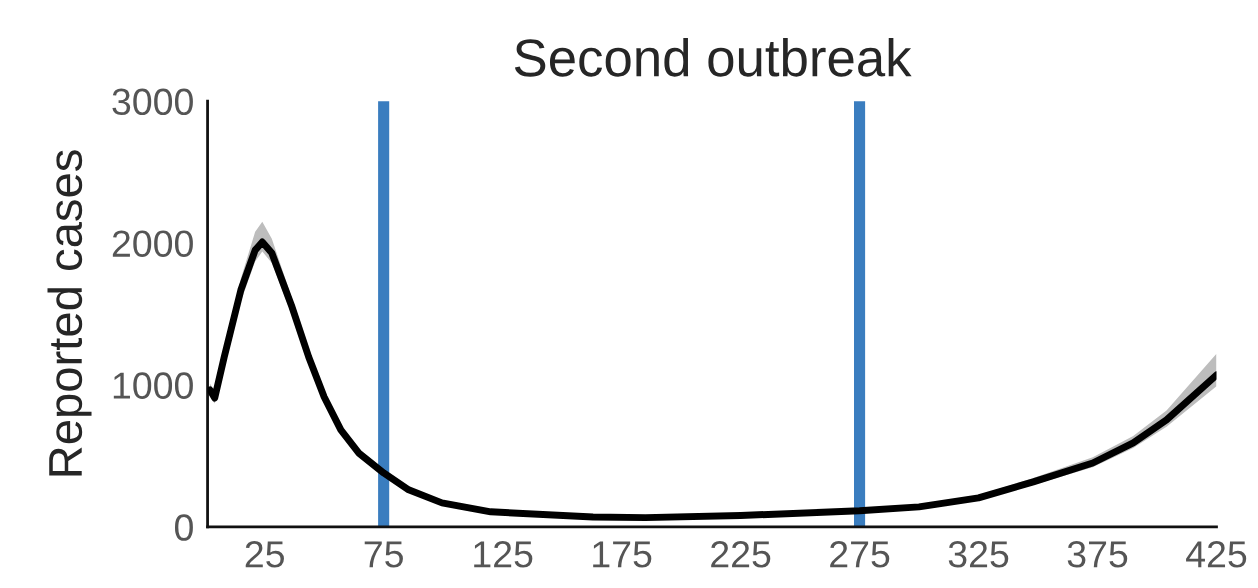 The image size is (1258, 588). Describe the element at coordinates (503, 554) in the screenshot. I see `x-tick-label: 125` at that location.